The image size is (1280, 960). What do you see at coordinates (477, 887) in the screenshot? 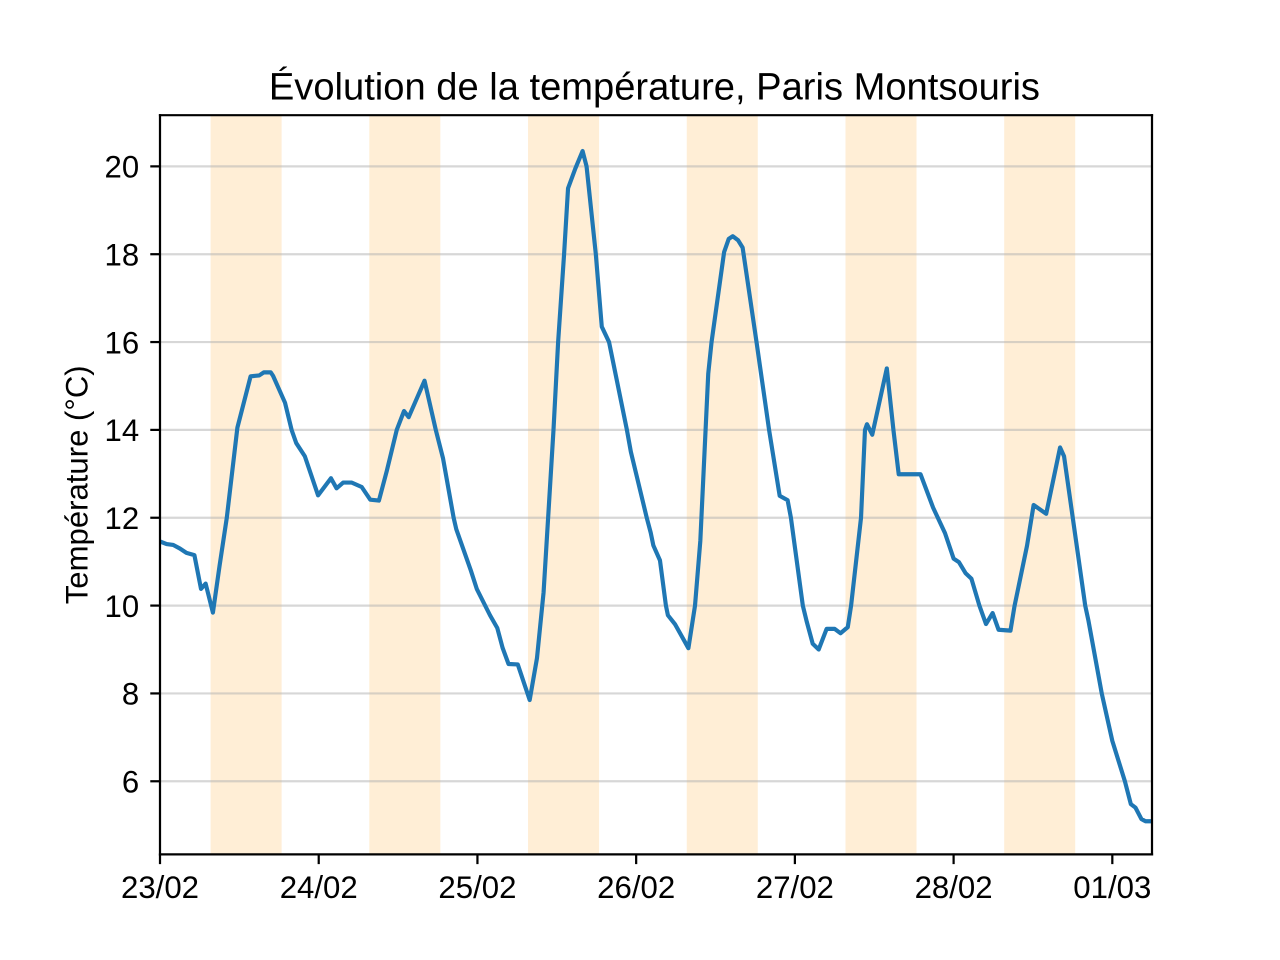
I see `svg-text: 25/02` at bounding box center [477, 887].